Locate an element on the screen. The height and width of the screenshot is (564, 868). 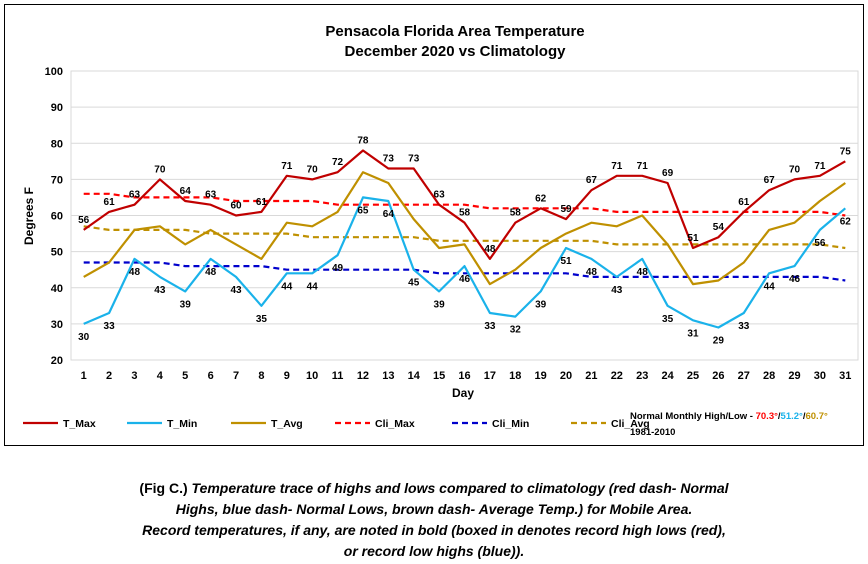
t-min-data-label: 65 is located at coordinates (363, 210).